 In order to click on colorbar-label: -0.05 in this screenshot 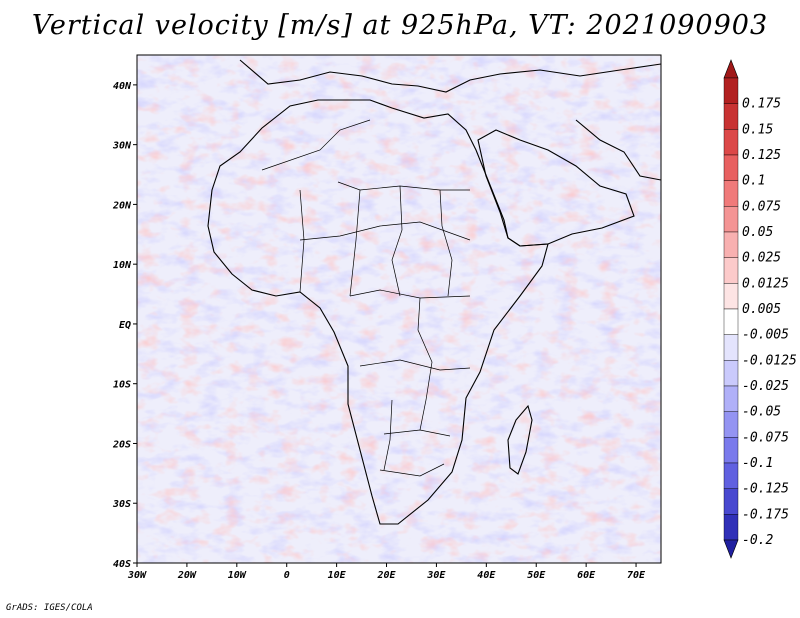, I will do `click(761, 412)`.